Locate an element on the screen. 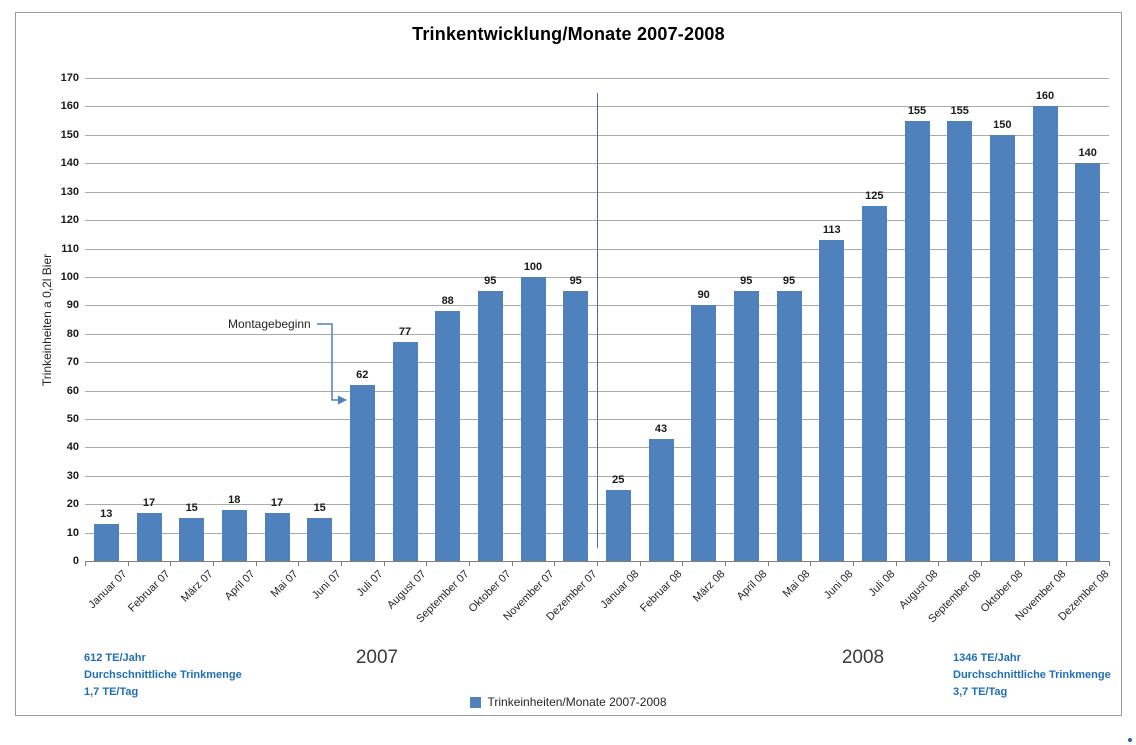  y-tick-label: 140 is located at coordinates (69, 163).